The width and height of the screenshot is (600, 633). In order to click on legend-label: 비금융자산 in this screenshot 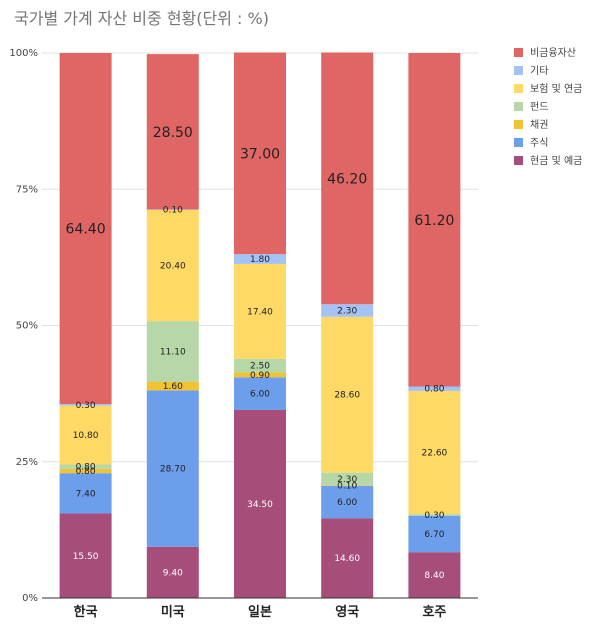, I will do `click(553, 53)`.